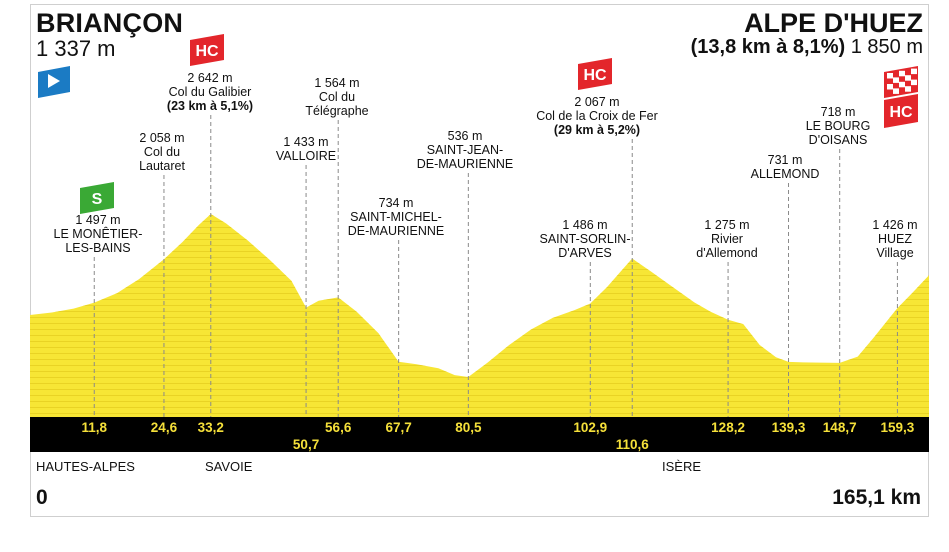  Describe the element at coordinates (42, 497) in the screenshot. I see `distance-start: 0` at that location.